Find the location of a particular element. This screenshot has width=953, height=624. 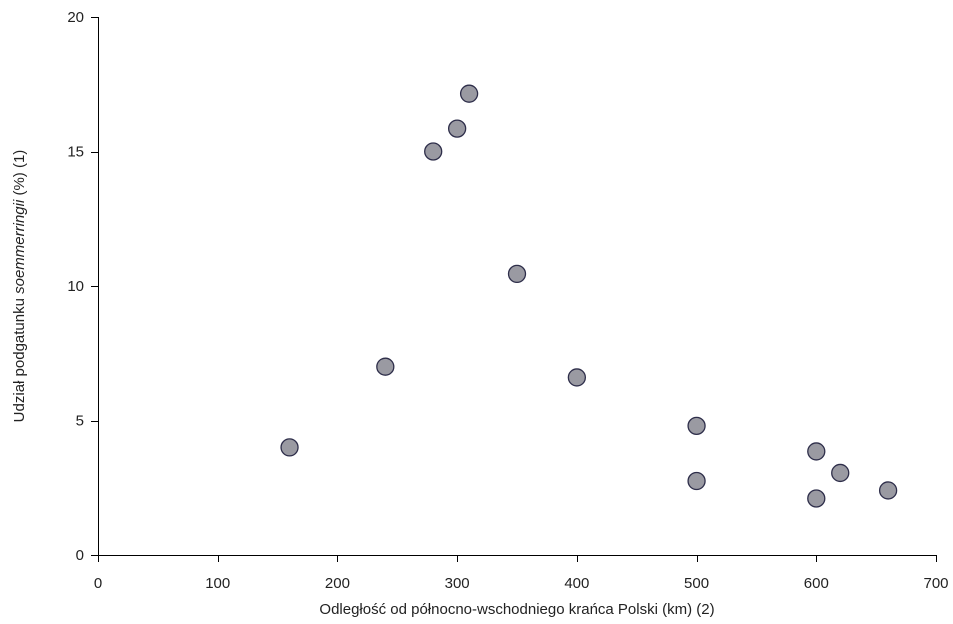

y-tick-label: 10 is located at coordinates (75, 286).